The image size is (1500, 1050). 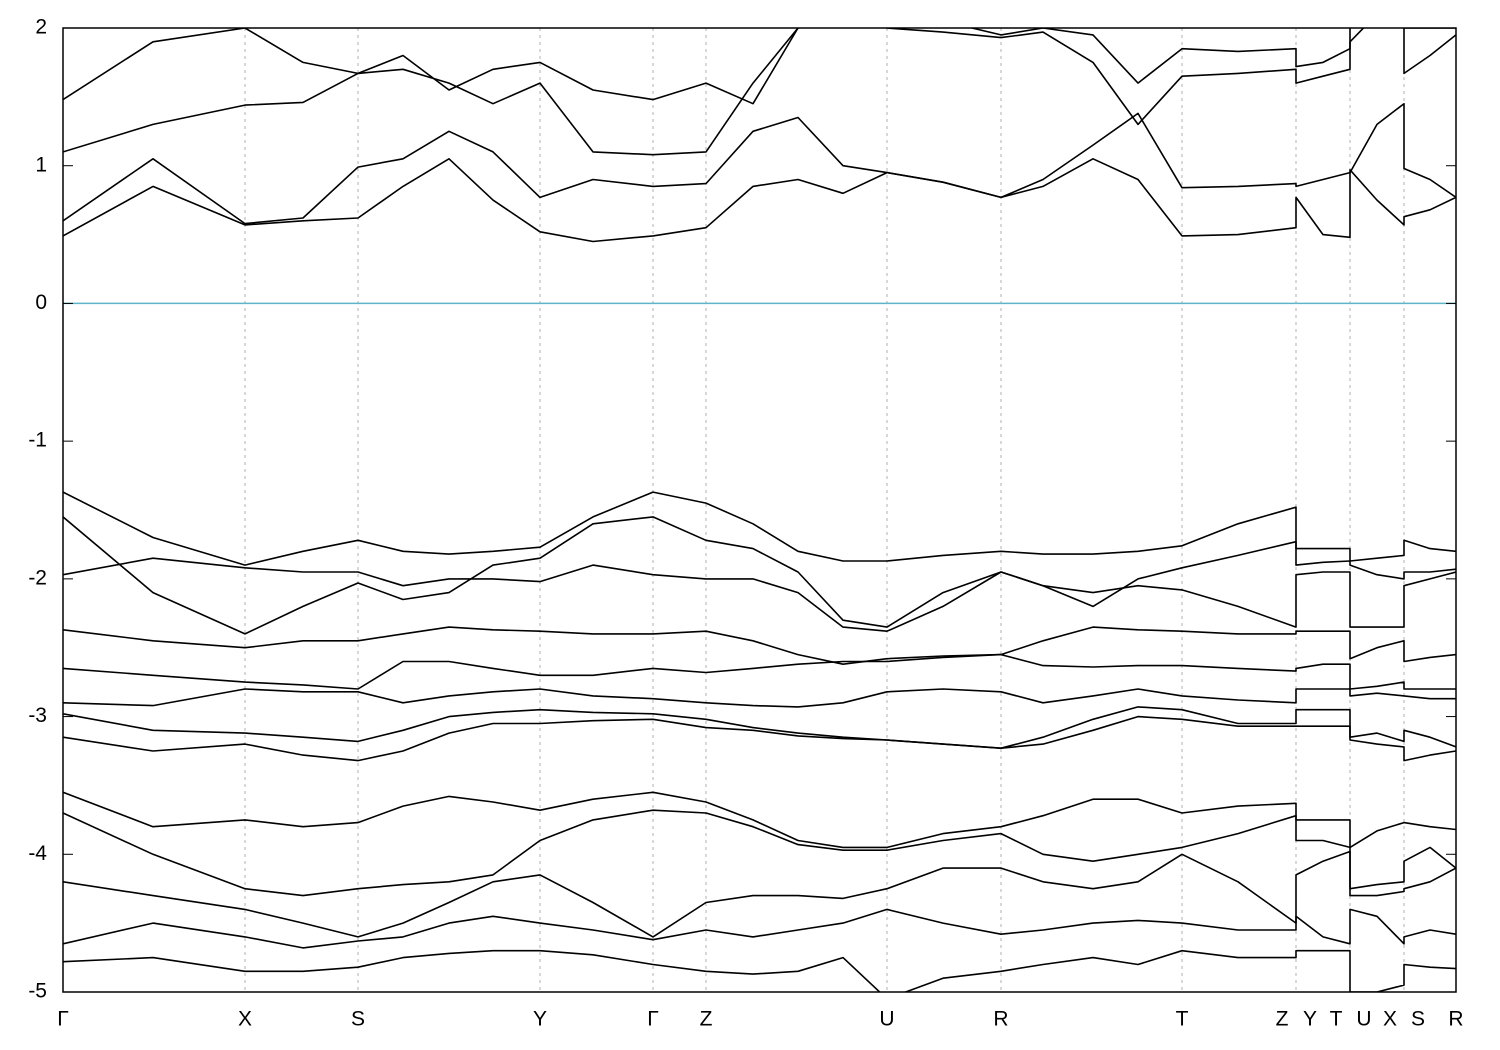 I want to click on y-tick-label: -5, so click(x=37, y=991).